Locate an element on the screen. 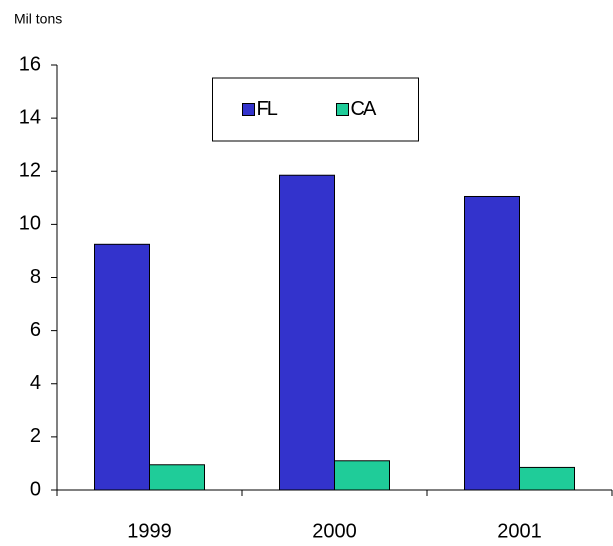  y-tick-label: 2 is located at coordinates (35, 436).